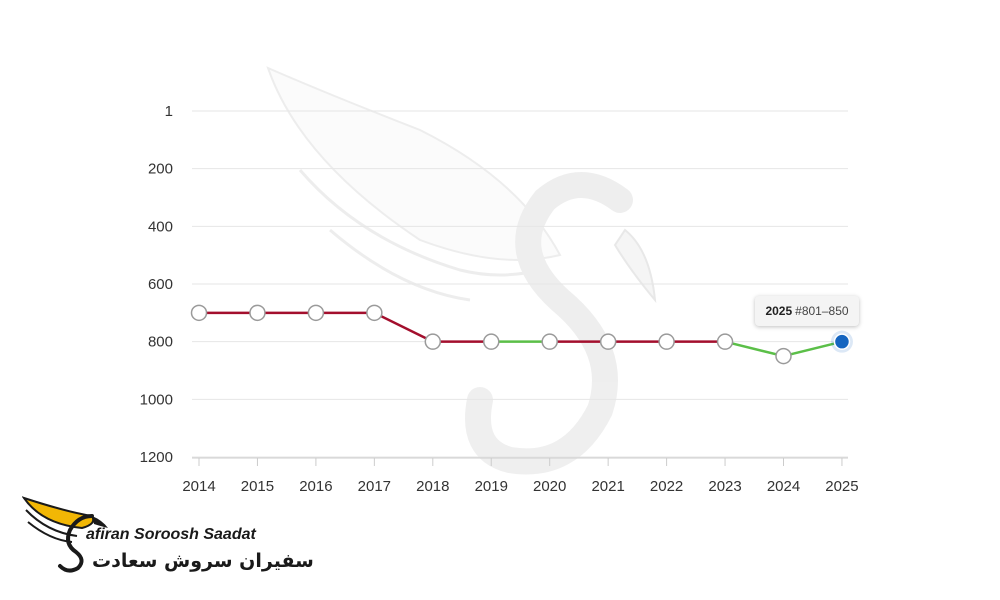 Image resolution: width=1000 pixels, height=600 pixels. What do you see at coordinates (374, 486) in the screenshot?
I see `x-tick-label: 2017` at bounding box center [374, 486].